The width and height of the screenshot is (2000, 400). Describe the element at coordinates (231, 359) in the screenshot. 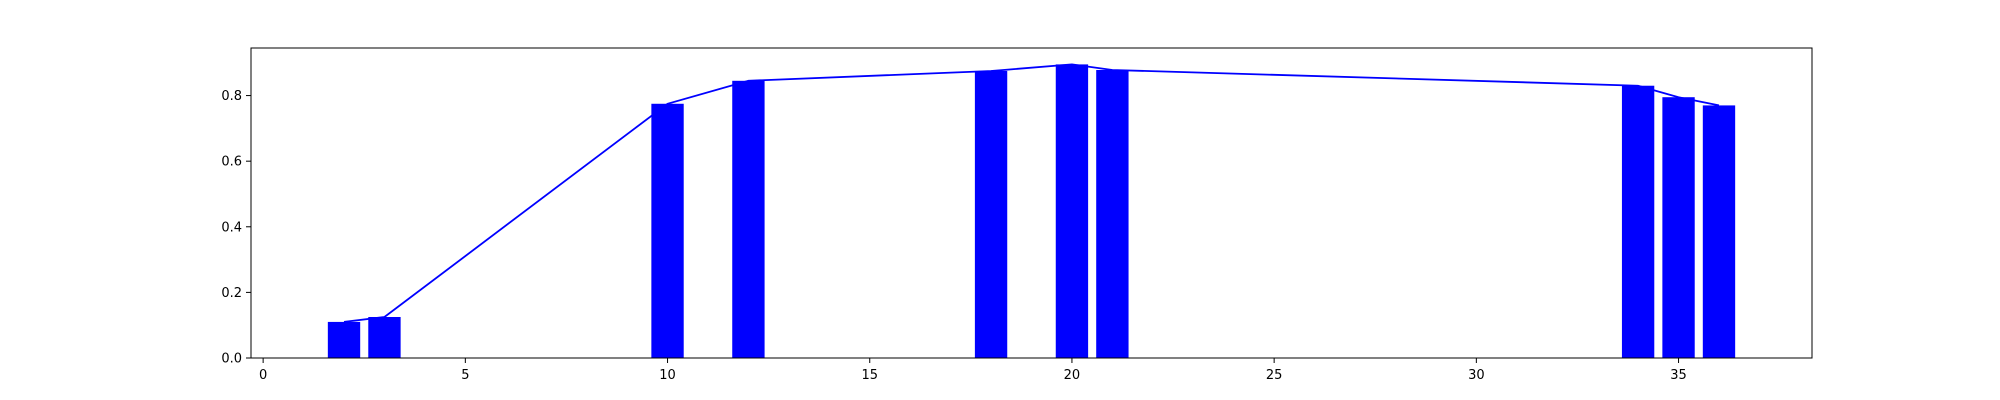

I see `y-tick-label: 0.0` at that location.